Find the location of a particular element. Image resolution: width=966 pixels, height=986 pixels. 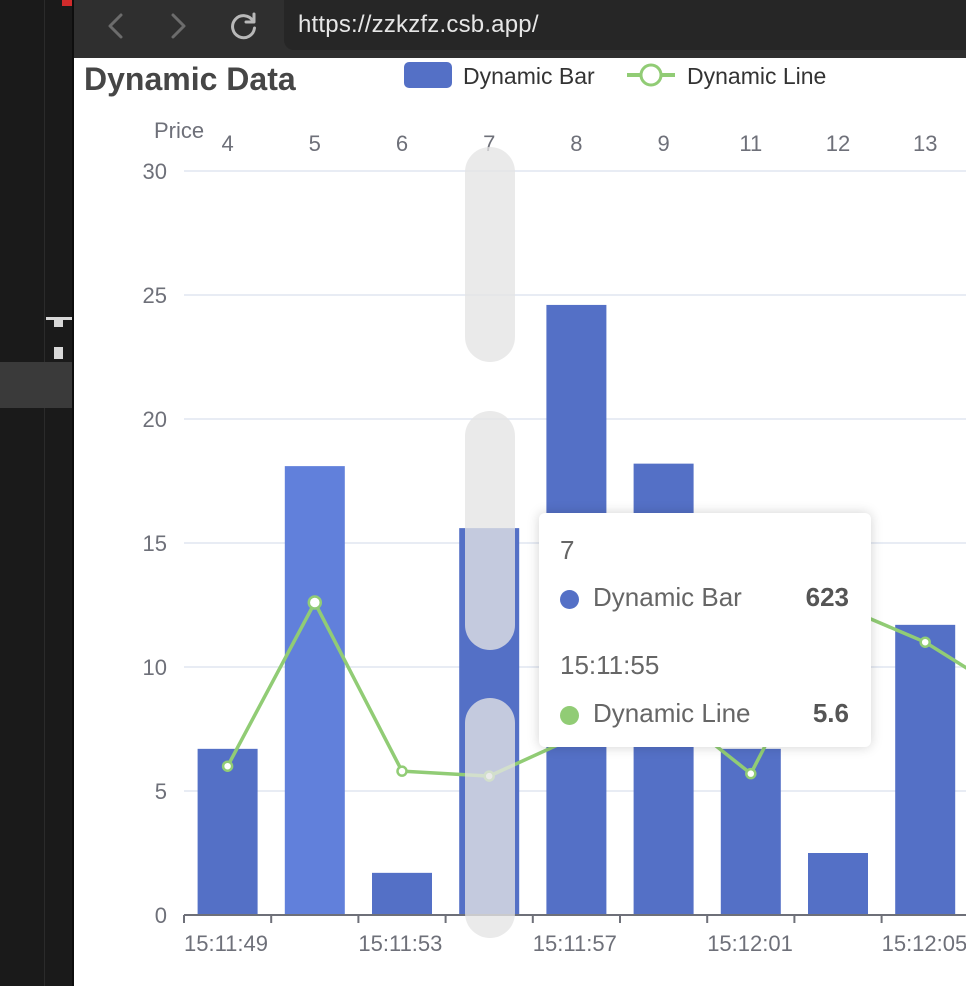

tooltip-line-marker is located at coordinates (569, 715).